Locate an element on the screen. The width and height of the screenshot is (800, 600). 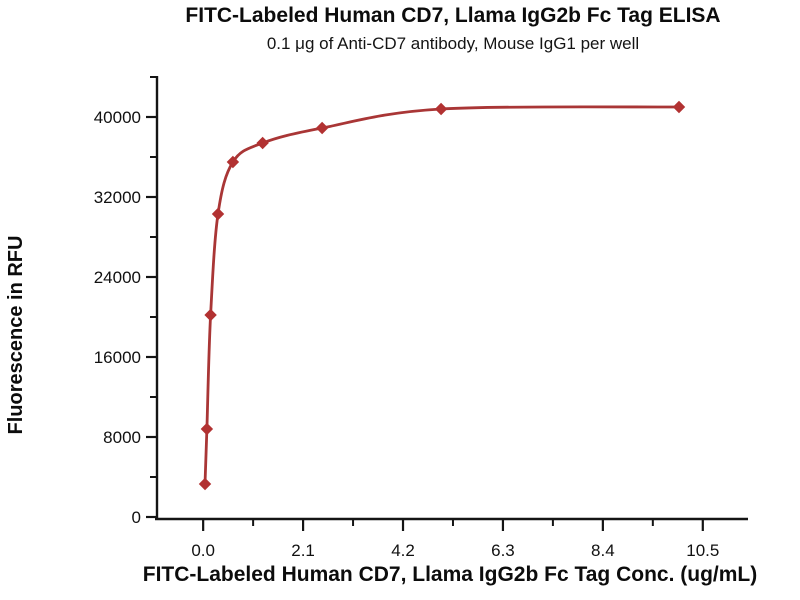
x-tick-label: 0.0 is located at coordinates (203, 550).